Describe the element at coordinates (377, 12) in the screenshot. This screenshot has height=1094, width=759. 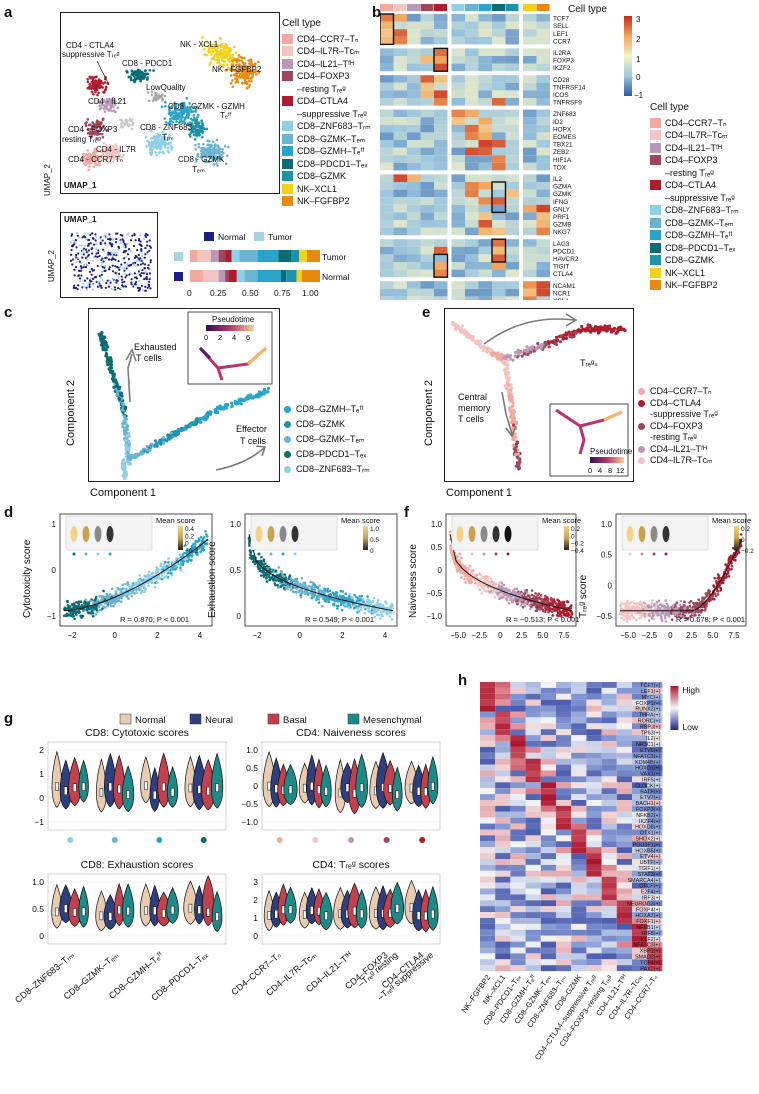
I see `panel-label-b: b` at that location.